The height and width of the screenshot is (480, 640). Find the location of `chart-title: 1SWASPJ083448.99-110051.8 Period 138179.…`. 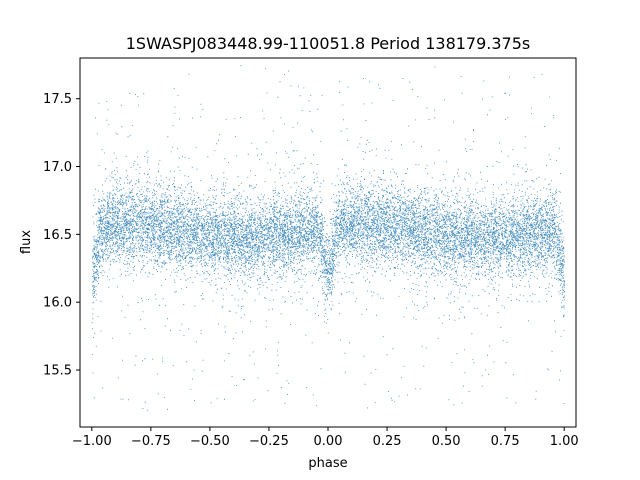

chart-title: 1SWASPJ083448.99-110051.8 Period 138179.… is located at coordinates (328, 43).